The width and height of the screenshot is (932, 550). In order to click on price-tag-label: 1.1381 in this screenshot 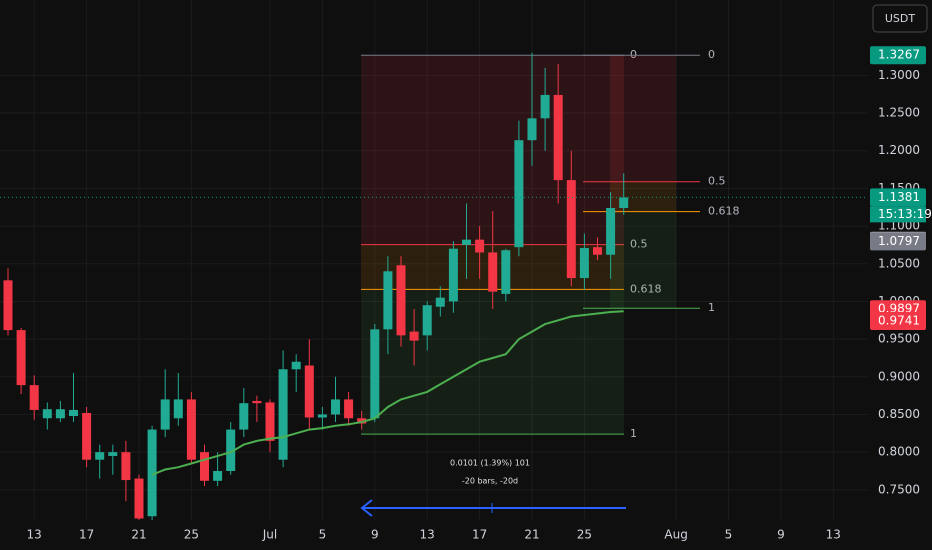, I will do `click(899, 197)`.